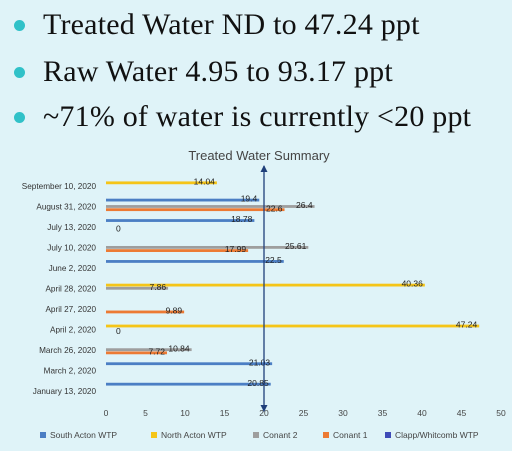 The image size is (512, 451). What do you see at coordinates (304, 205) in the screenshot?
I see `data-label: 26.4` at bounding box center [304, 205].